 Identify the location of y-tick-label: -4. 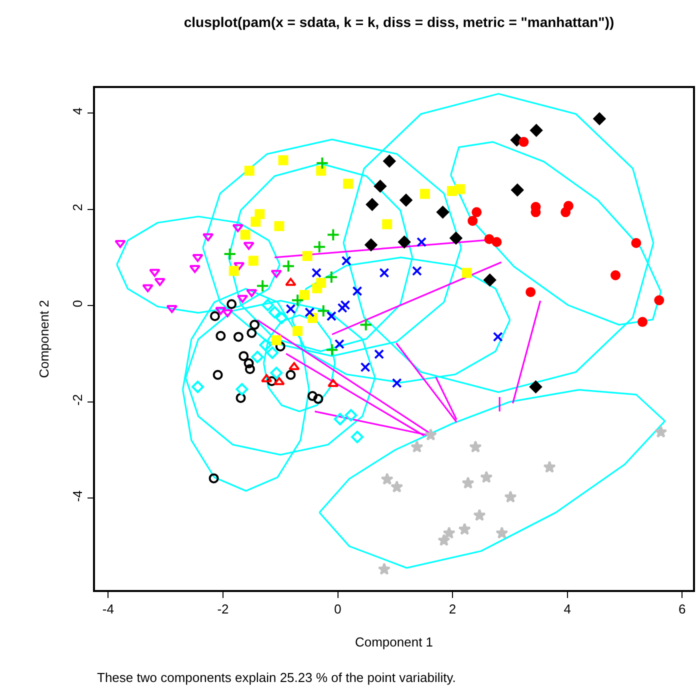
(78, 496).